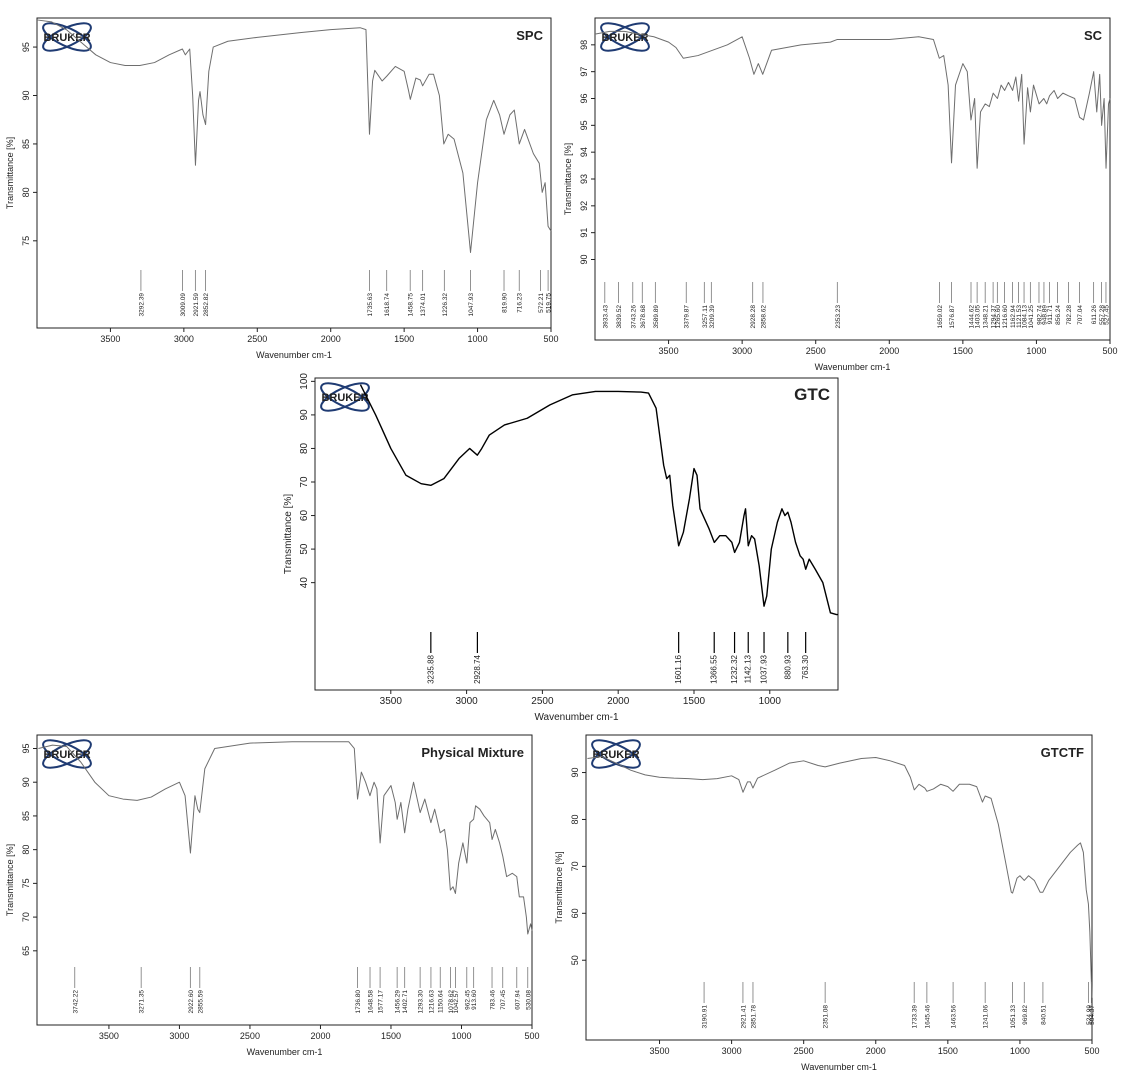  Describe the element at coordinates (206, 305) in the screenshot. I see `peak-label: 2852.82` at that location.